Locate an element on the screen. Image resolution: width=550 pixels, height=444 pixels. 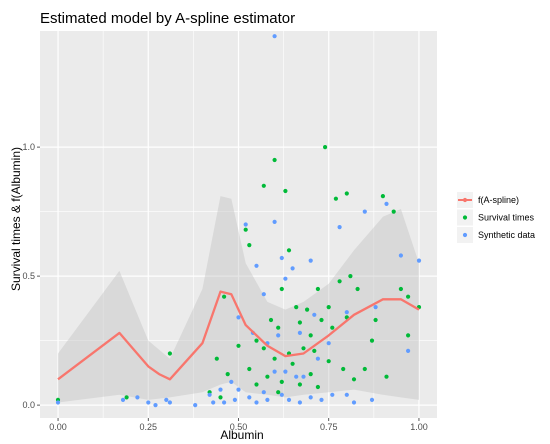
x-axis-title: Albumin is located at coordinates (241, 435).